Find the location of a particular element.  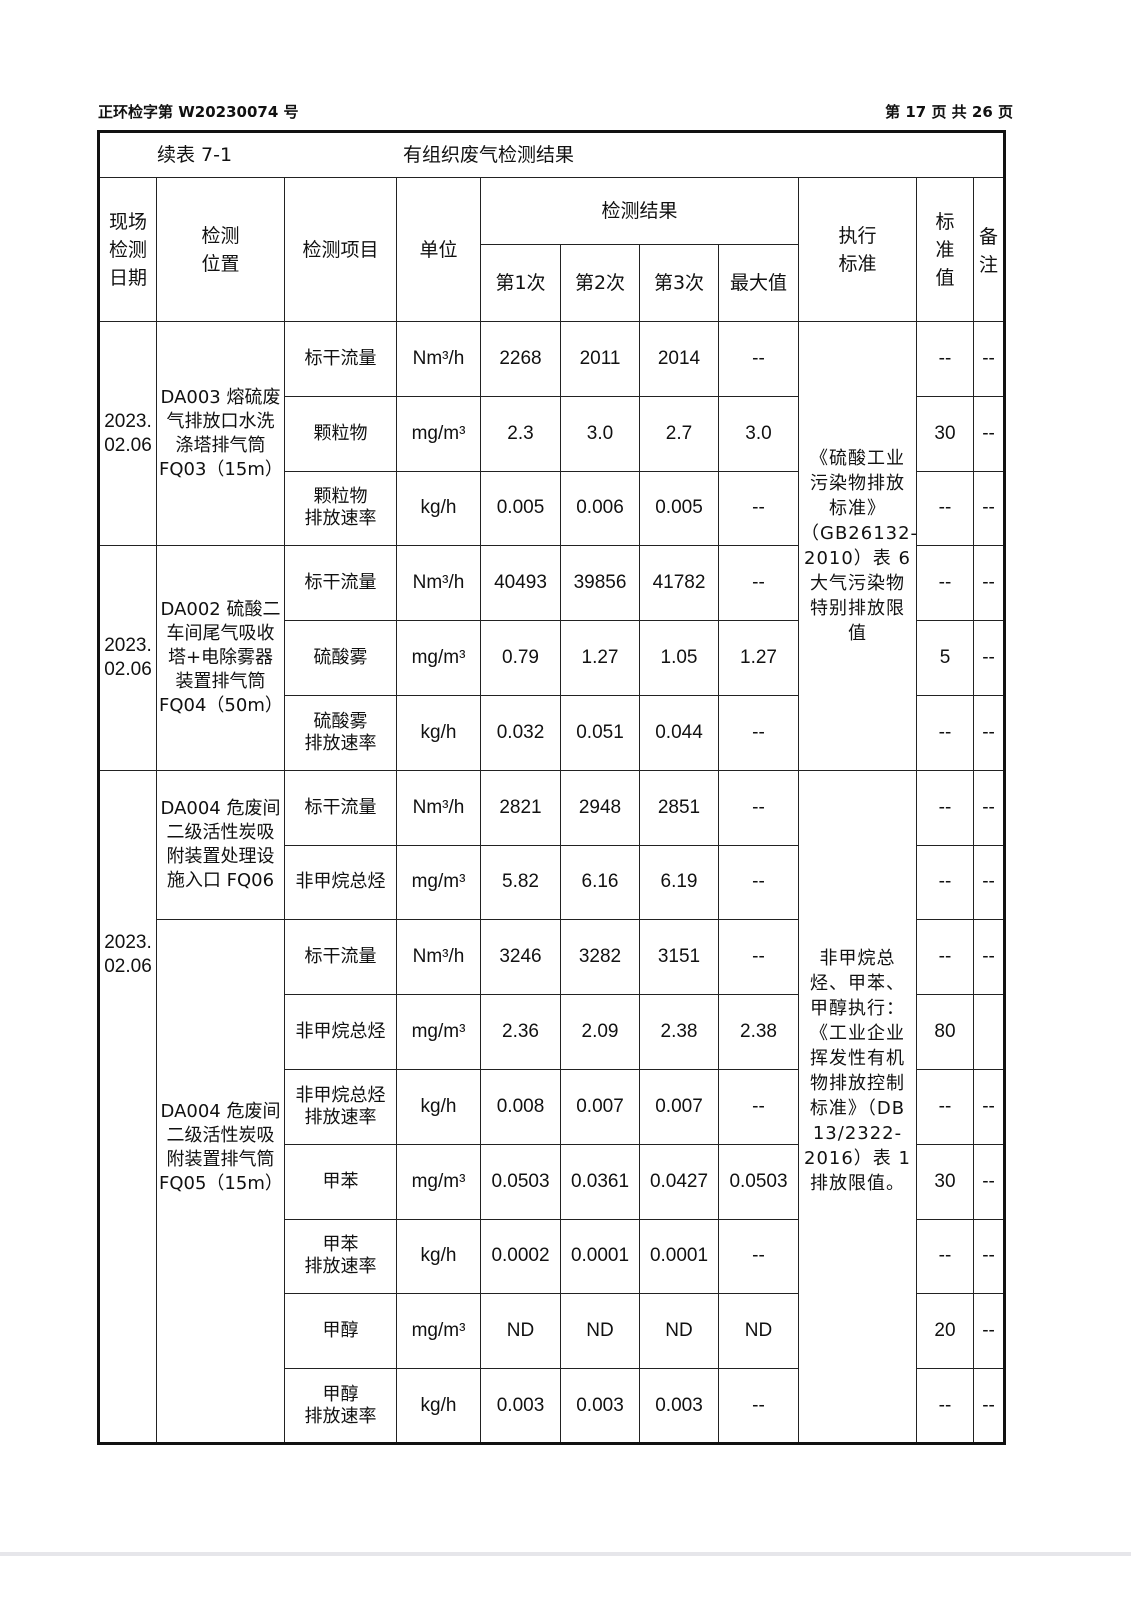

r1-cell: 3246 is located at coordinates (520, 957).